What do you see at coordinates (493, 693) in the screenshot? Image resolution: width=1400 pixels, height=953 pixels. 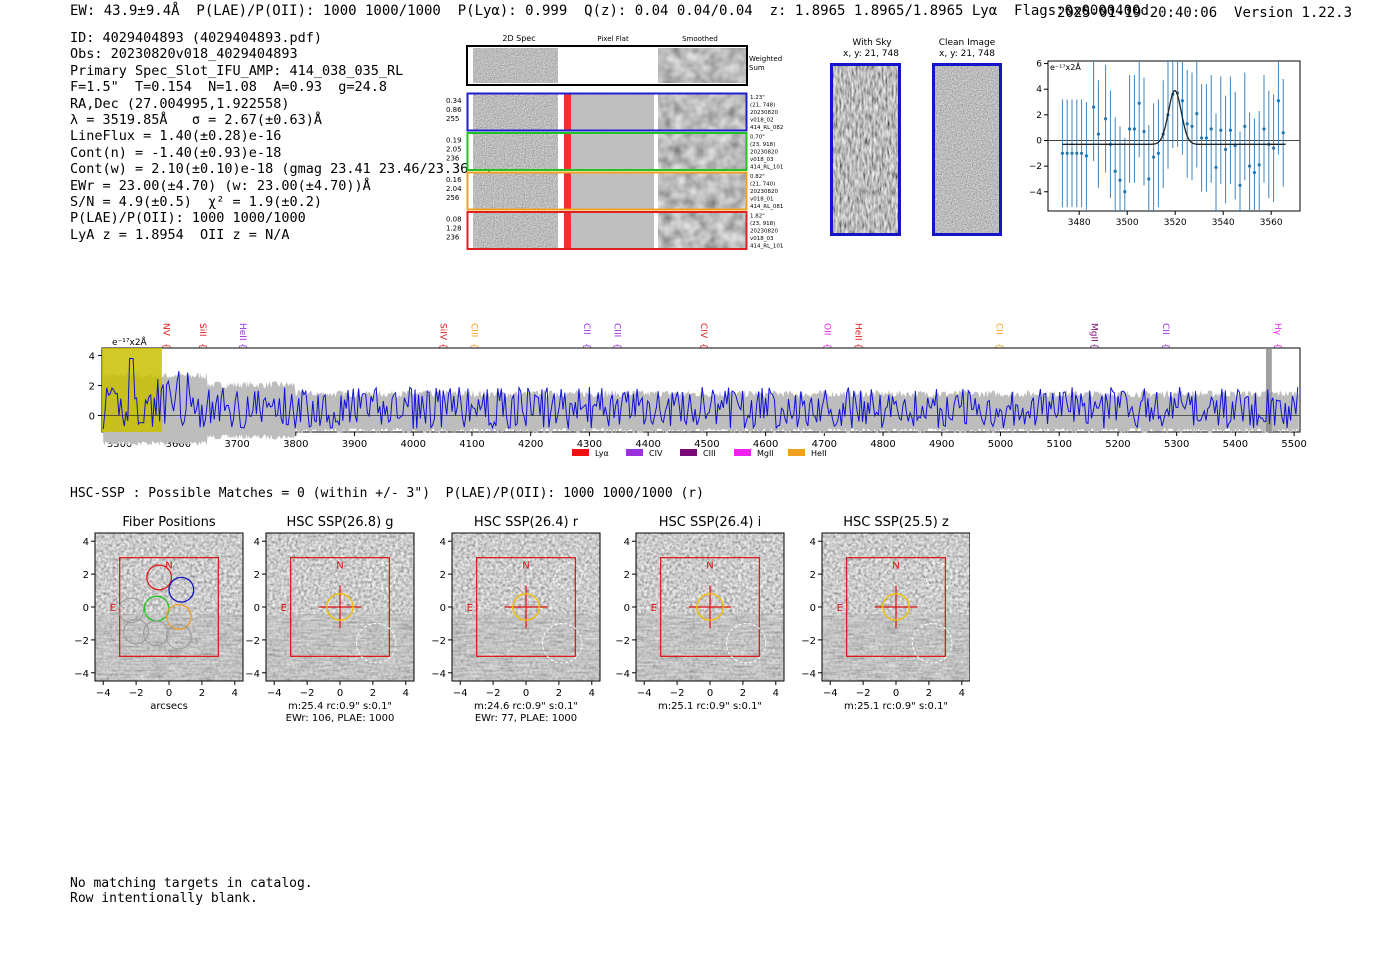 I see `hsc-xtick-label: −2` at bounding box center [493, 693].